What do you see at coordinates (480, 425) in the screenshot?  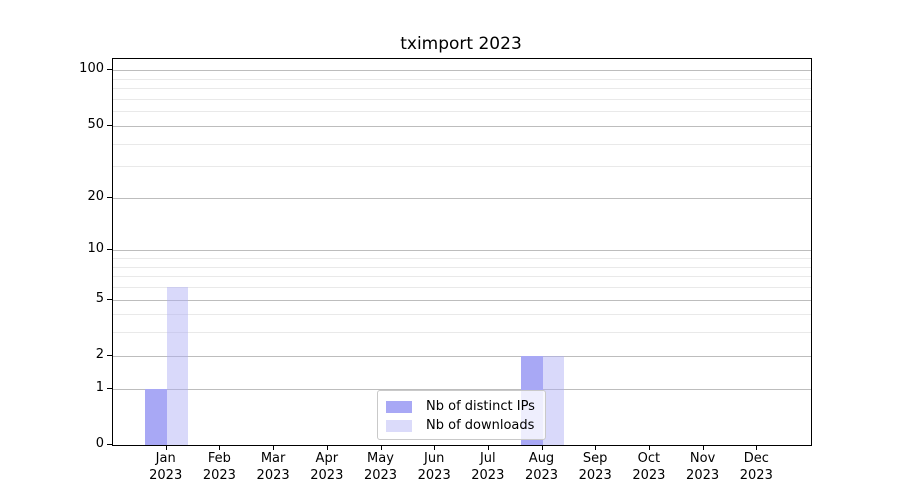 I see `legend-label-downloads: Nb of downloads` at bounding box center [480, 425].